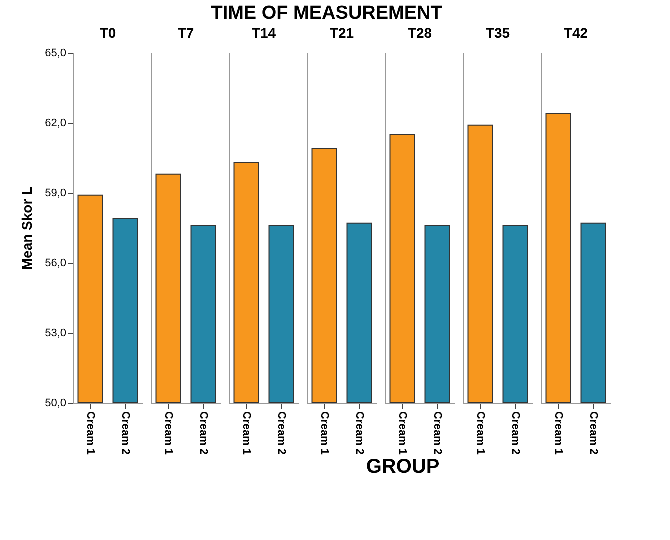  I want to click on chart-title: T14, so click(264, 33).